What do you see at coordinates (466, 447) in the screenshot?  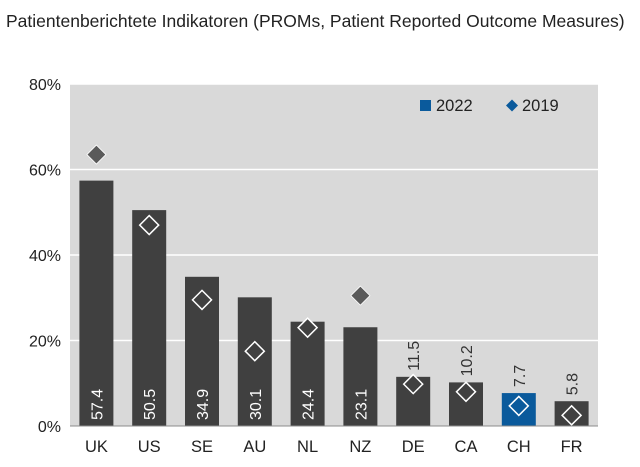 I see `x-tick-label: CA` at bounding box center [466, 447].